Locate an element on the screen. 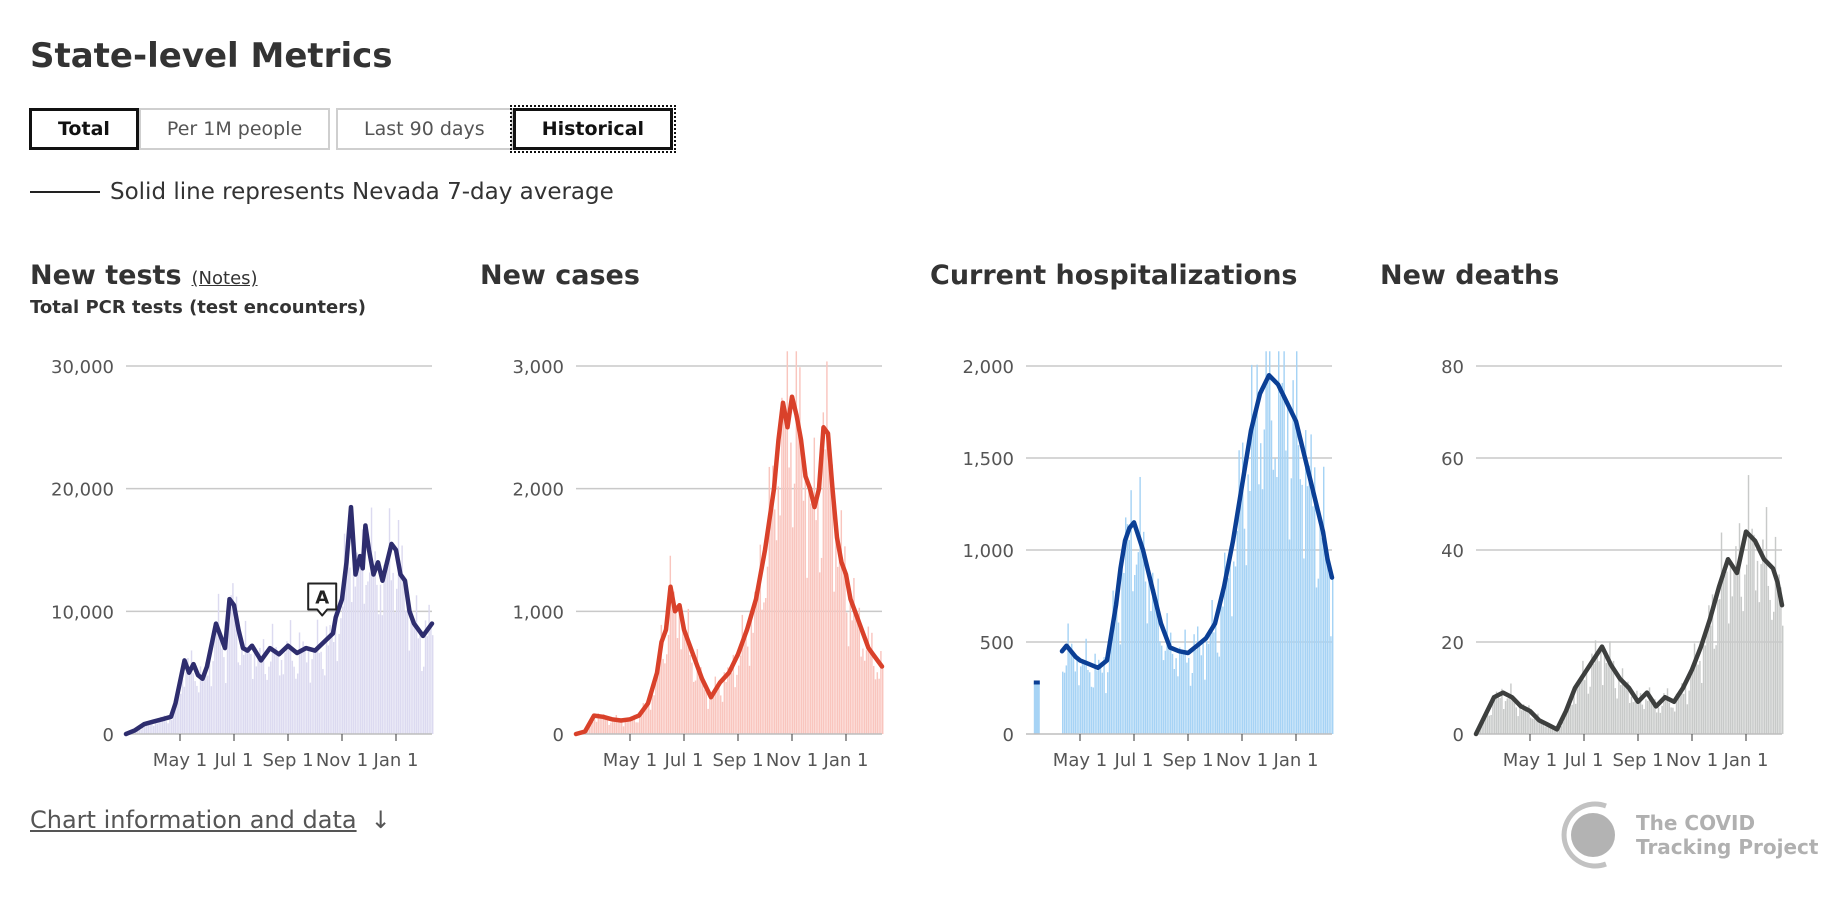 The width and height of the screenshot is (1822, 902). chart-info-section: Chart information and data ↓ is located at coordinates (210, 820).